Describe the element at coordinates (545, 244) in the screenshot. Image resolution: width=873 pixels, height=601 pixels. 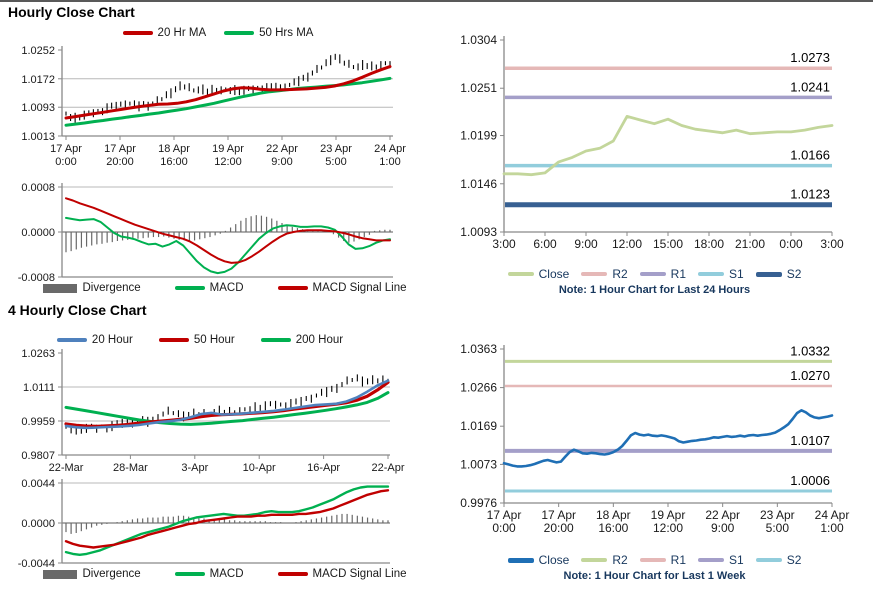
I see `svg-text: 6:00` at that location.